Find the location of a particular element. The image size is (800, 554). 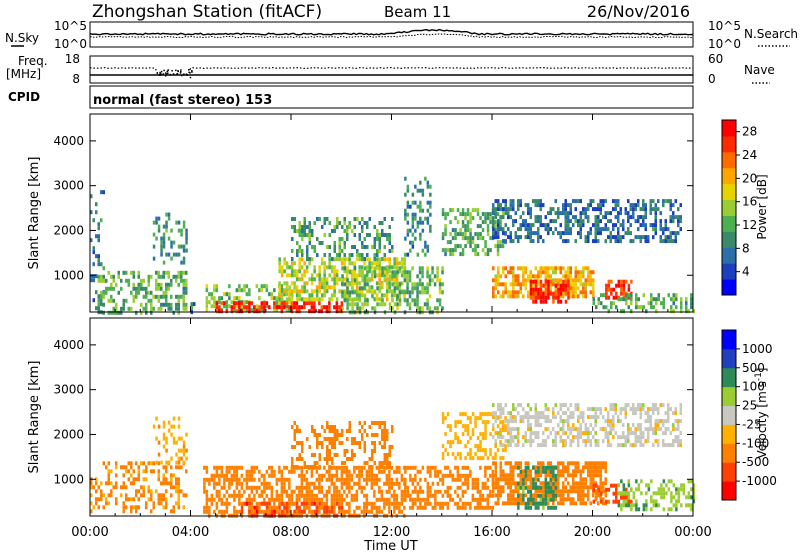

freq-unit: [MHz] is located at coordinates (23, 74).